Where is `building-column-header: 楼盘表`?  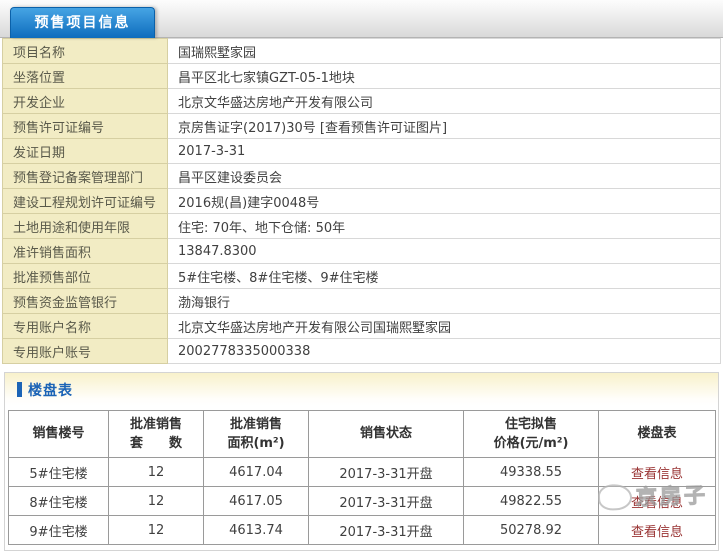
building-column-header: 楼盘表 is located at coordinates (657, 434).